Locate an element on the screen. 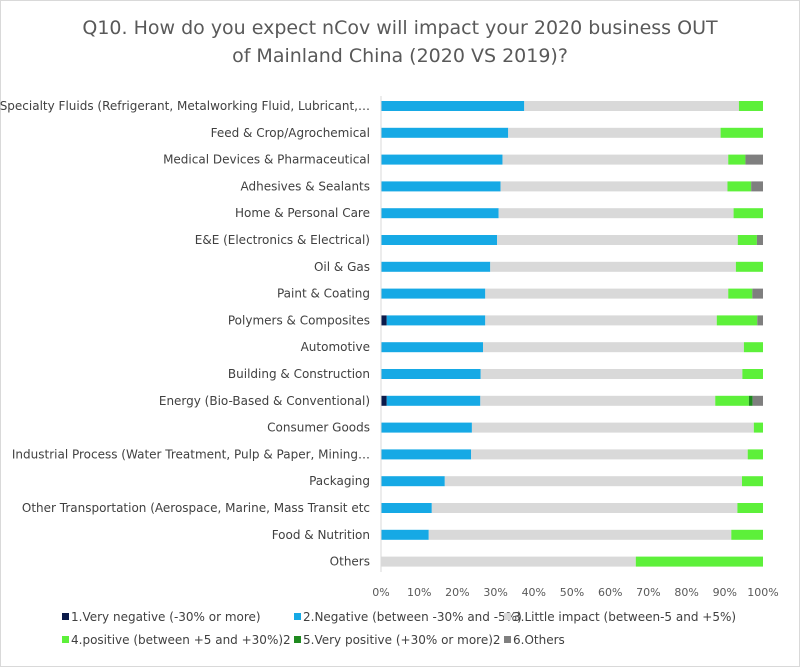  x-tick-label: 90% is located at coordinates (725, 592).